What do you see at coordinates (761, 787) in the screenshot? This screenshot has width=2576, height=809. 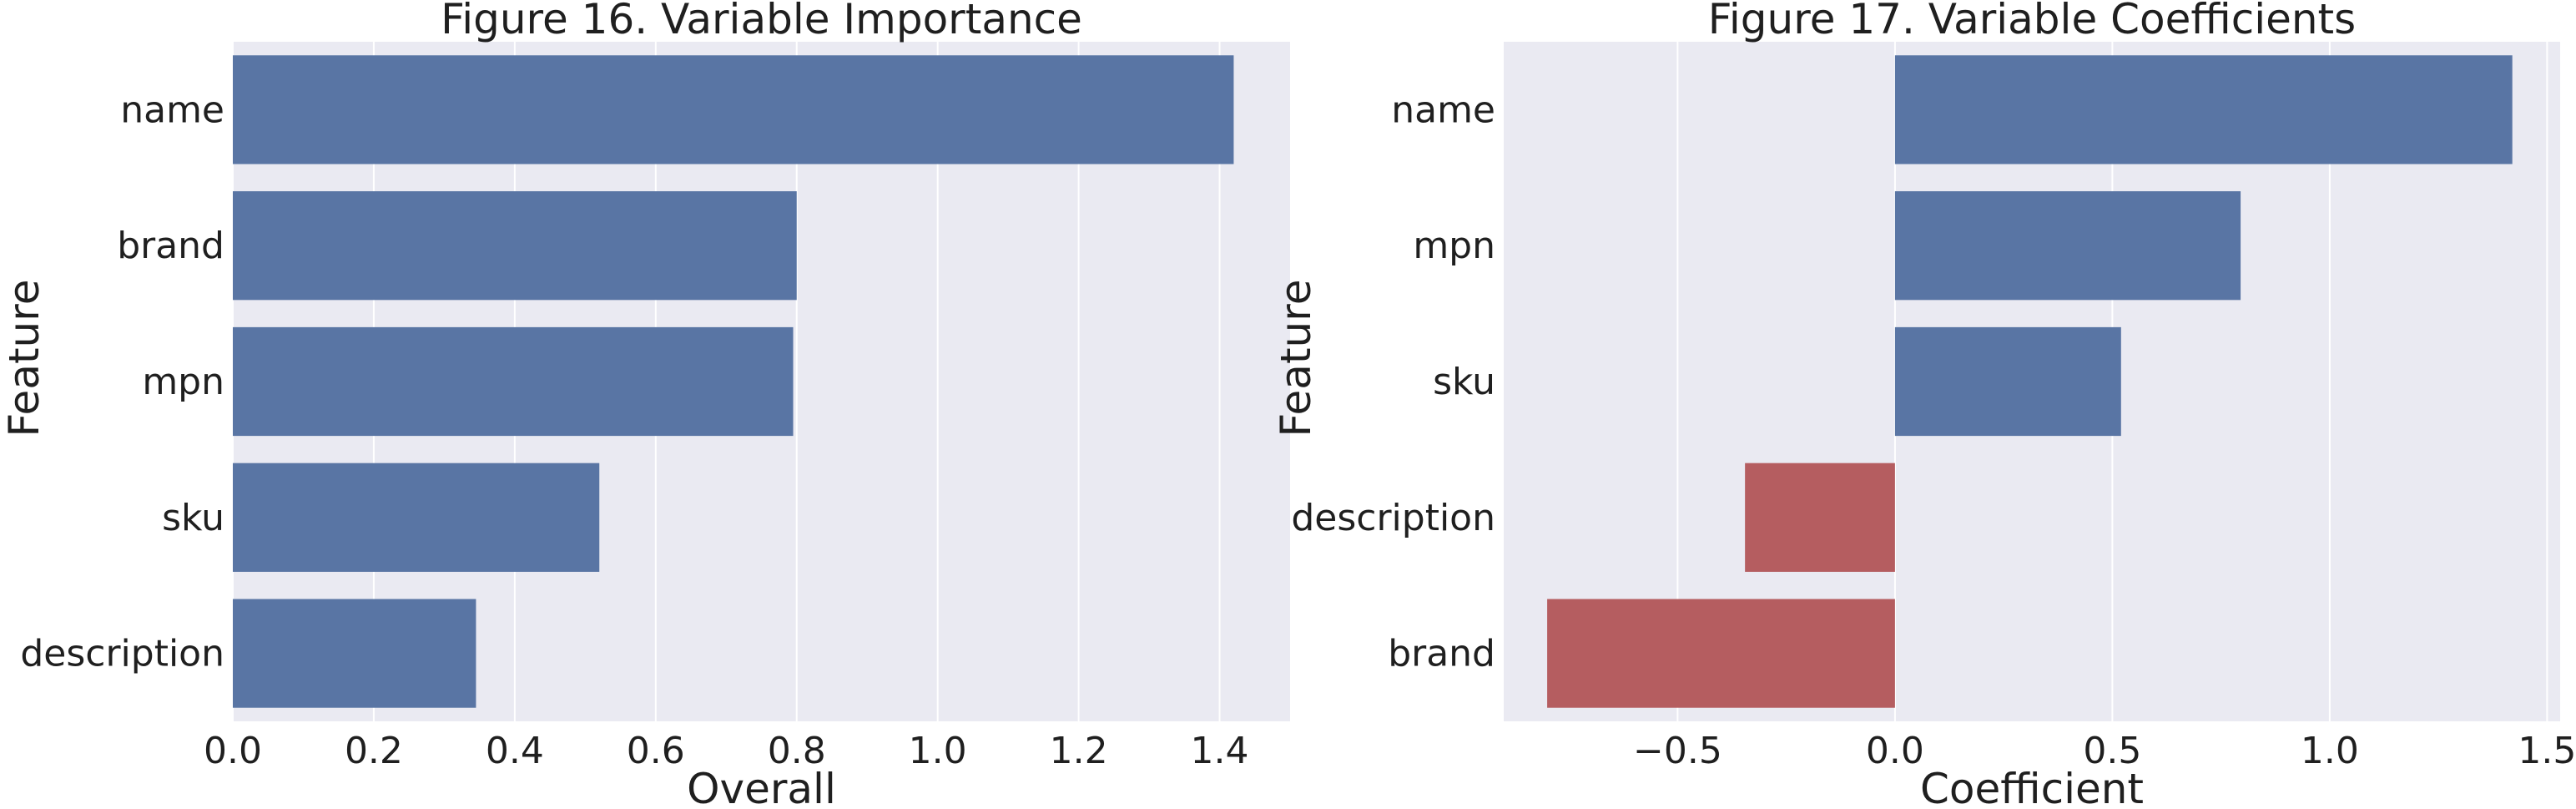 I see `x-axis-label: Overall` at bounding box center [761, 787].